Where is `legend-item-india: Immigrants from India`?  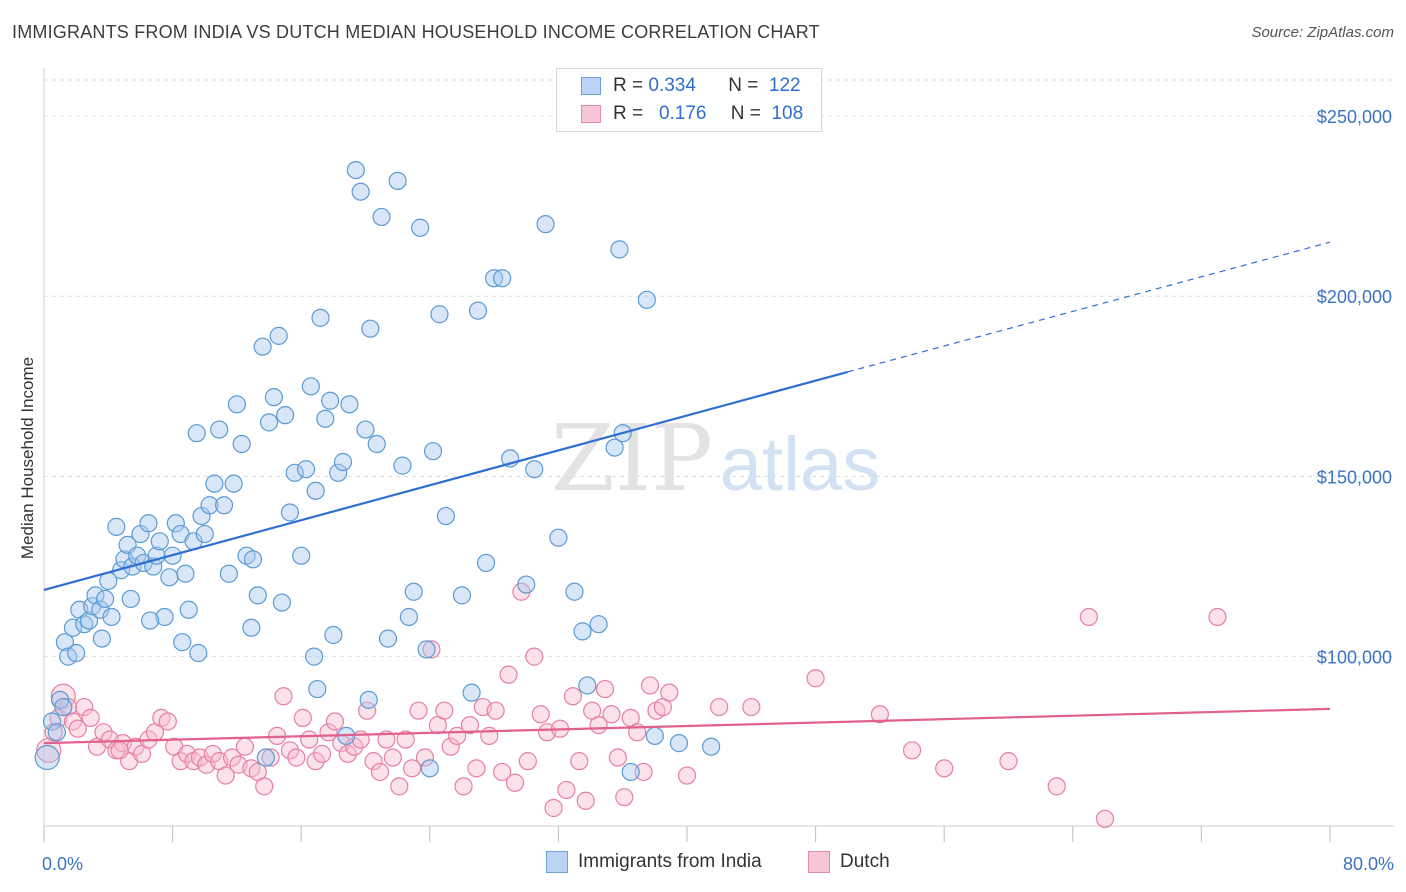 legend-item-india: Immigrants from India is located at coordinates (654, 862).